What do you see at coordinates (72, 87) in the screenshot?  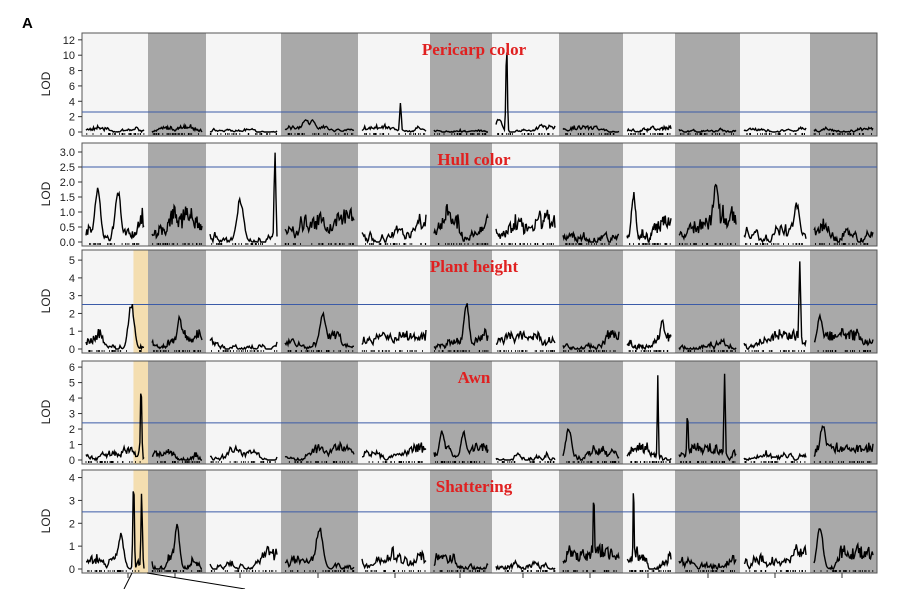 I see `y-tick-label: 6` at bounding box center [72, 87].